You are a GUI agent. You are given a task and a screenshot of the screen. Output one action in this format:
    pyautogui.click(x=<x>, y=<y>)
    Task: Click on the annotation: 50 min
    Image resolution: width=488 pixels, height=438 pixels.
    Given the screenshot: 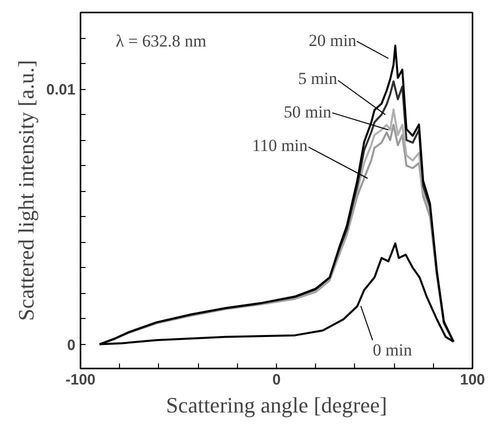 What is the action you would take?
    pyautogui.click(x=308, y=112)
    